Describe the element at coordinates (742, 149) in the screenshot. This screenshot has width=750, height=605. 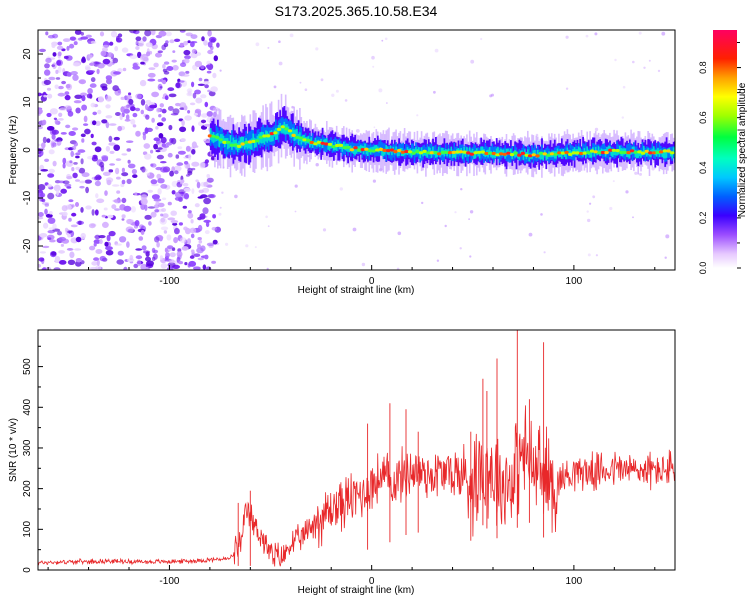
I see `colorbar-label: Normalized spectral amplitude` at that location.